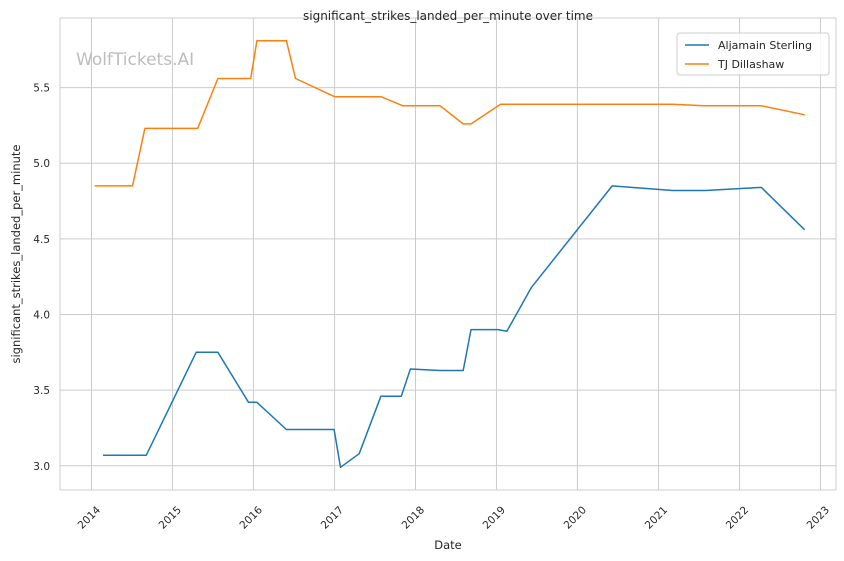 The image size is (844, 561). What do you see at coordinates (41, 316) in the screenshot?
I see `y-tick-label: 4.0` at bounding box center [41, 316].